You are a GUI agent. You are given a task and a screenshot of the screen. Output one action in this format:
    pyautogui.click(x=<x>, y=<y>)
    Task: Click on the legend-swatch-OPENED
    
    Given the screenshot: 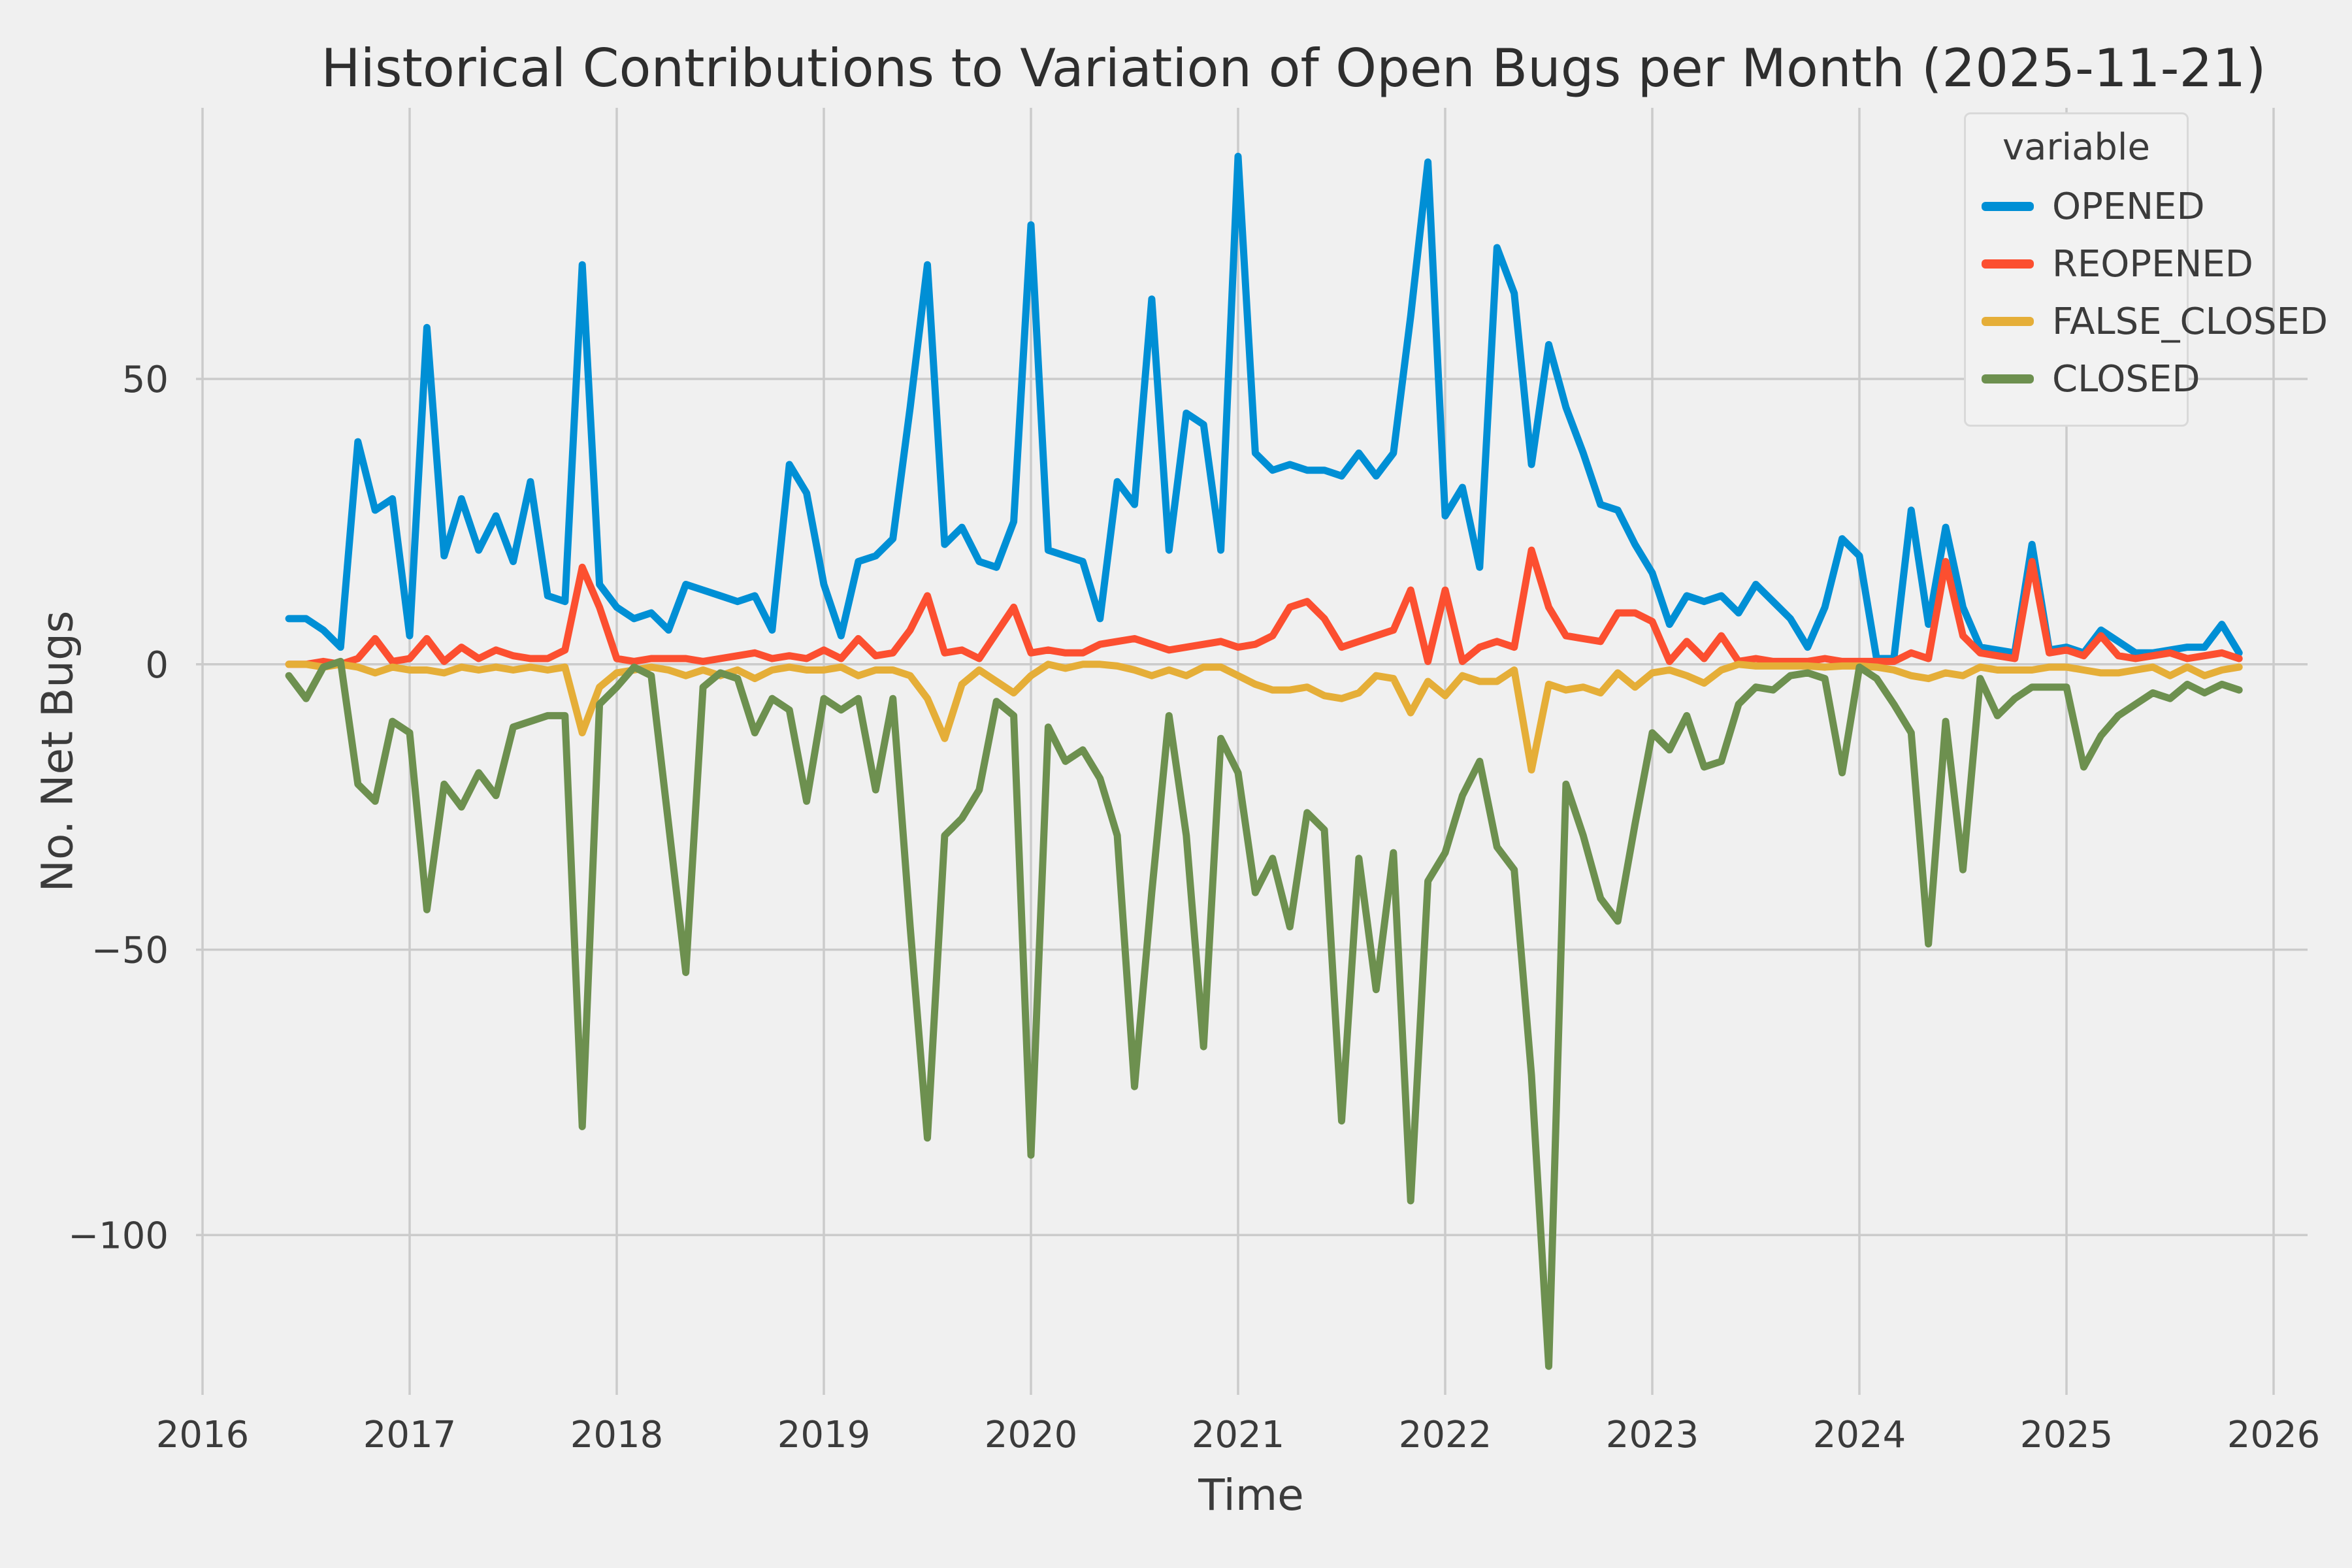 What is the action you would take?
    pyautogui.click(x=2008, y=206)
    